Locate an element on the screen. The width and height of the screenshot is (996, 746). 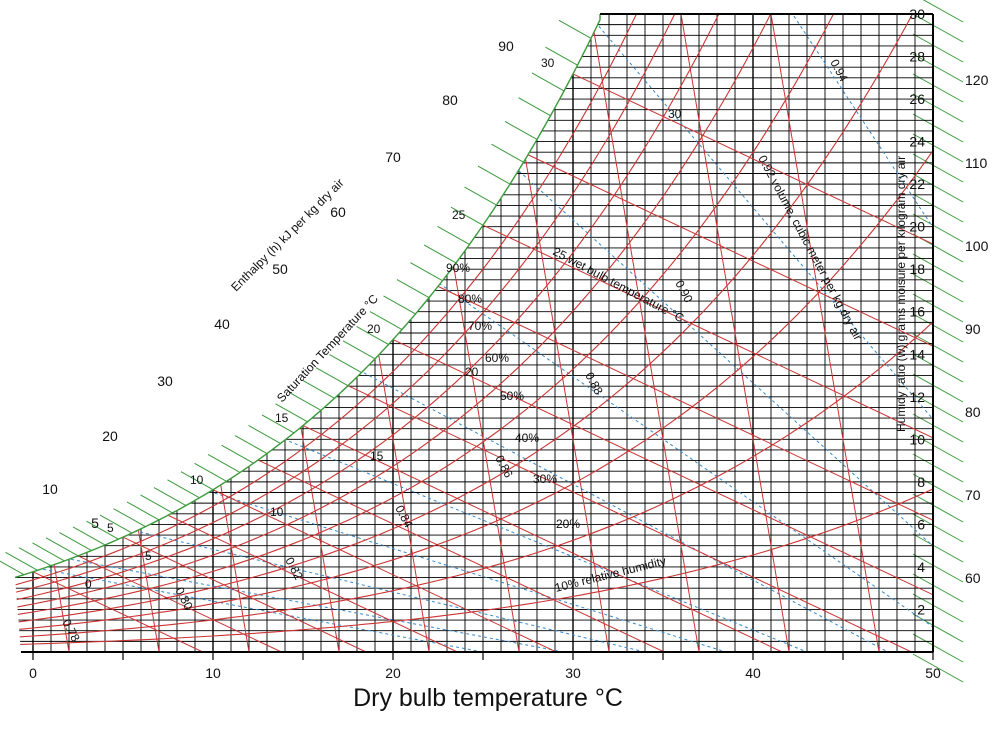
x-tick-label: 50 is located at coordinates (933, 673).